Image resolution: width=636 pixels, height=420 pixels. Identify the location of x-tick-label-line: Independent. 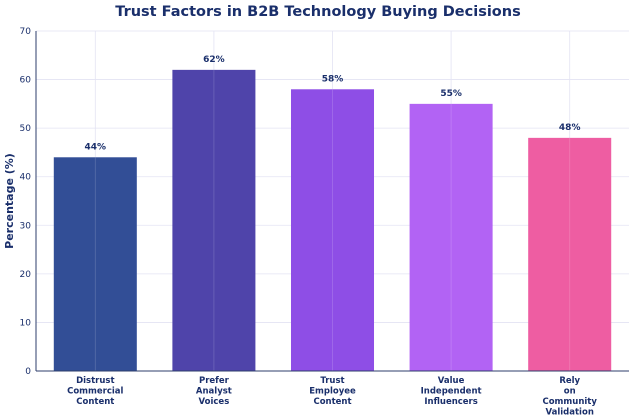
(451, 392).